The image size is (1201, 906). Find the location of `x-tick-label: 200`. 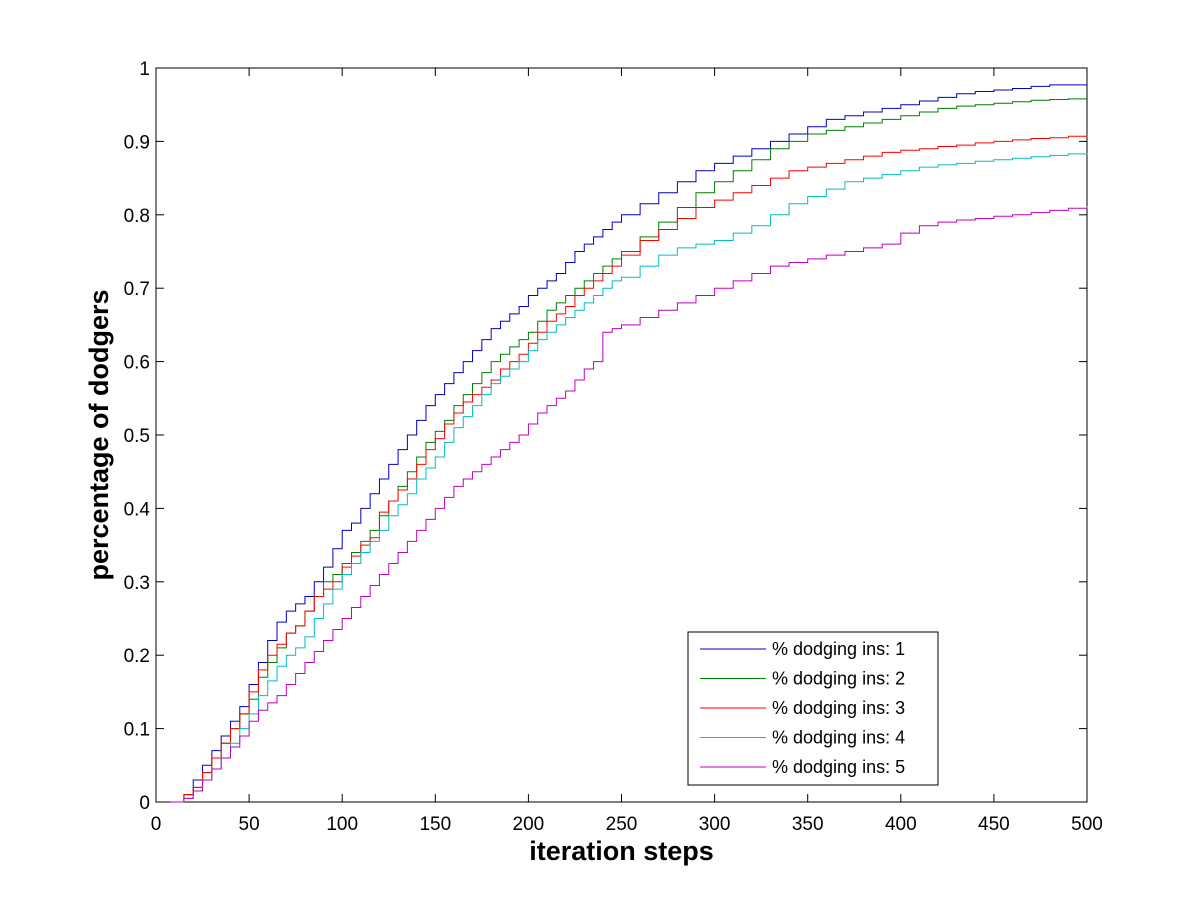

x-tick-label: 200 is located at coordinates (529, 824).